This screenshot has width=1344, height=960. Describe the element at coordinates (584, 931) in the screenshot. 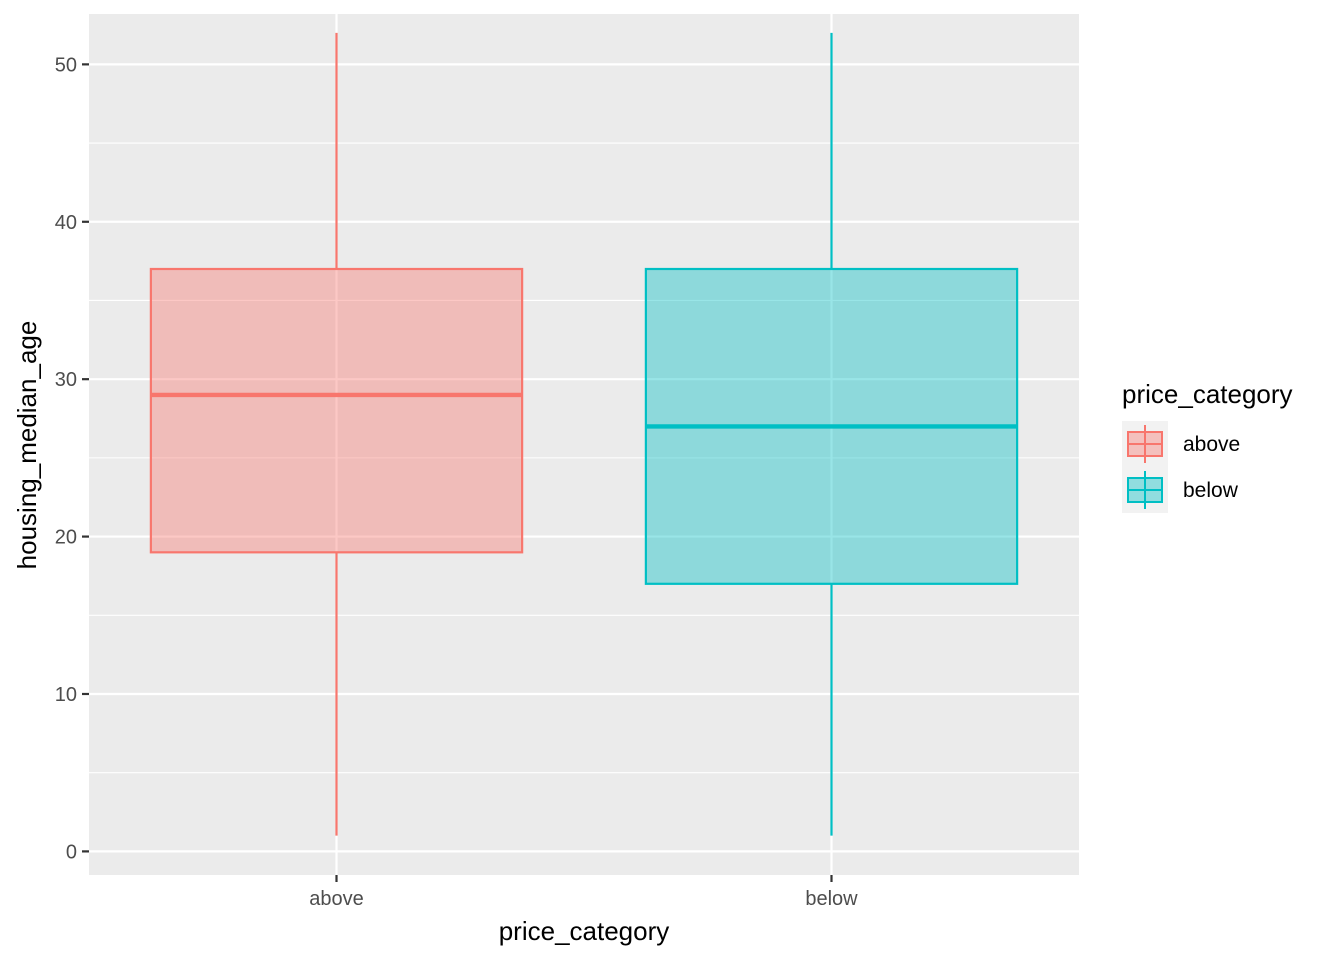

I see `x-axis-title: price_category` at that location.